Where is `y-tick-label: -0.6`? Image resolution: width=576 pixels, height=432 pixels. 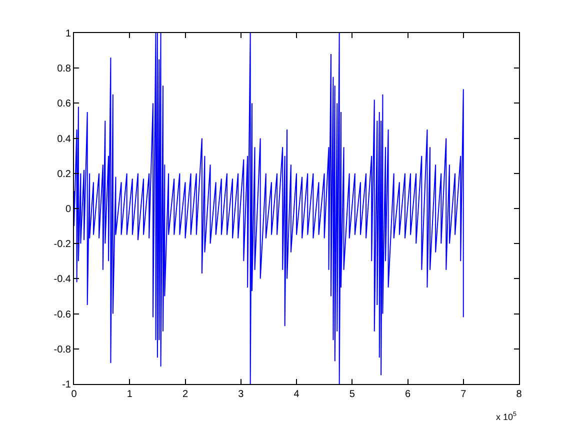
y-tick-label: -0.6 is located at coordinates (63, 314).